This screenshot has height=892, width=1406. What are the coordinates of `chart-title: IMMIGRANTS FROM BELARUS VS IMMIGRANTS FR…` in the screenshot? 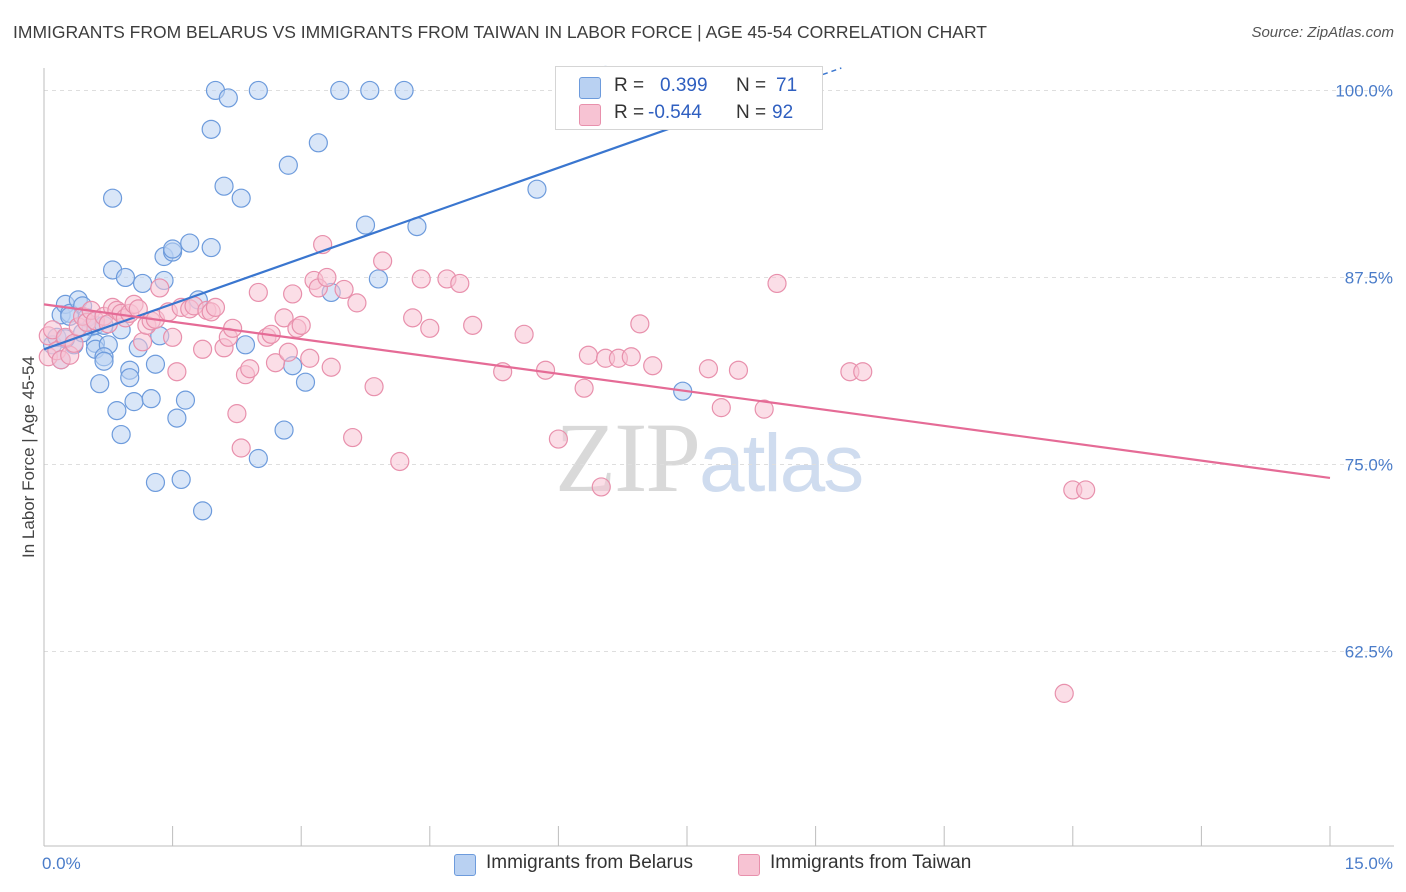 It's located at (500, 32).